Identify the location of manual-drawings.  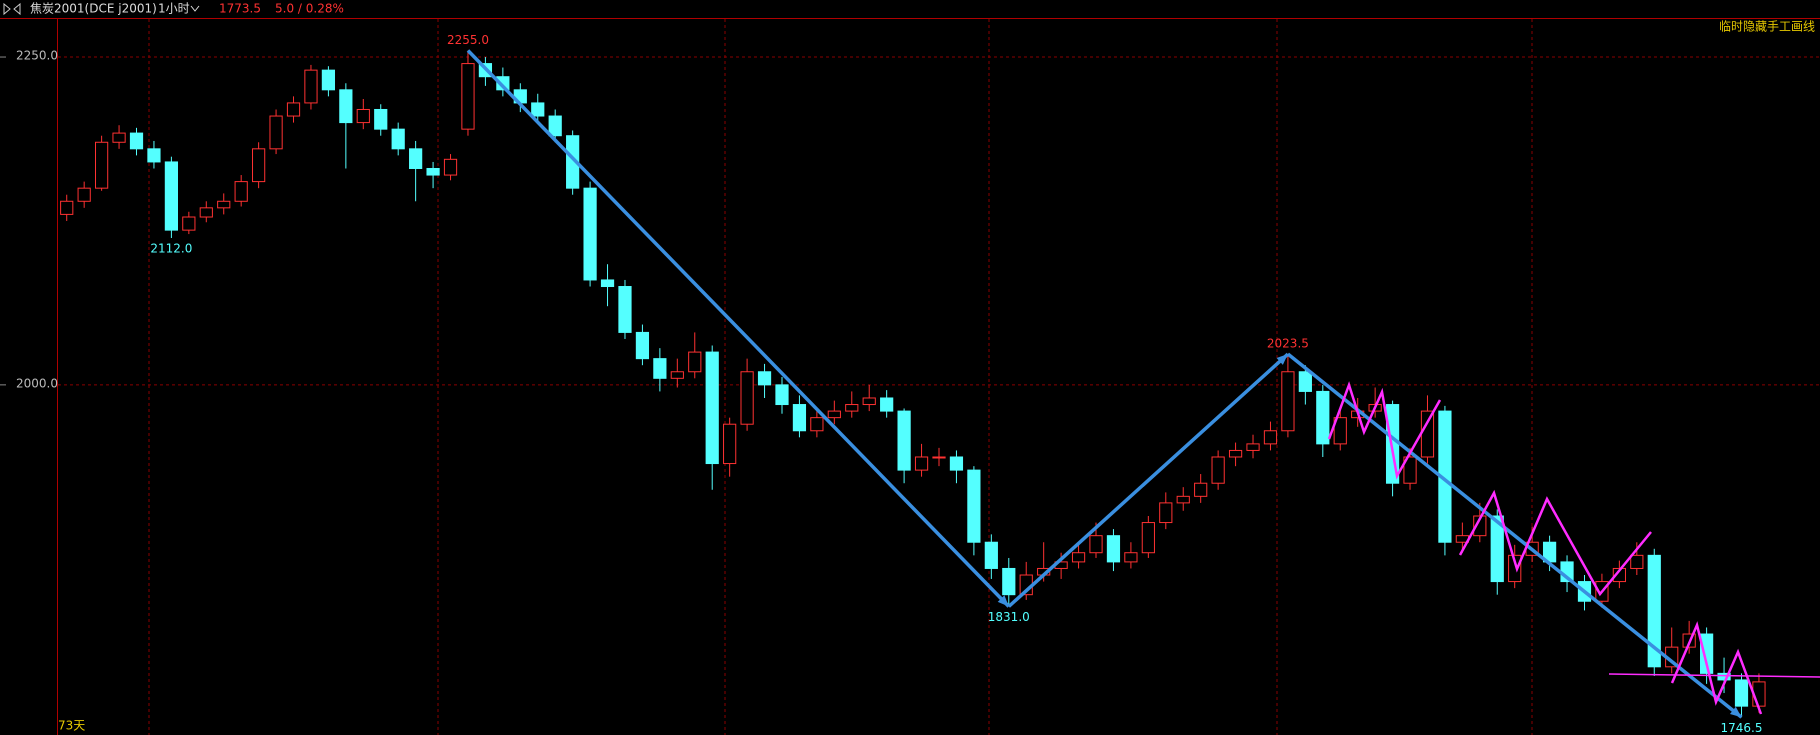
(1573, 548).